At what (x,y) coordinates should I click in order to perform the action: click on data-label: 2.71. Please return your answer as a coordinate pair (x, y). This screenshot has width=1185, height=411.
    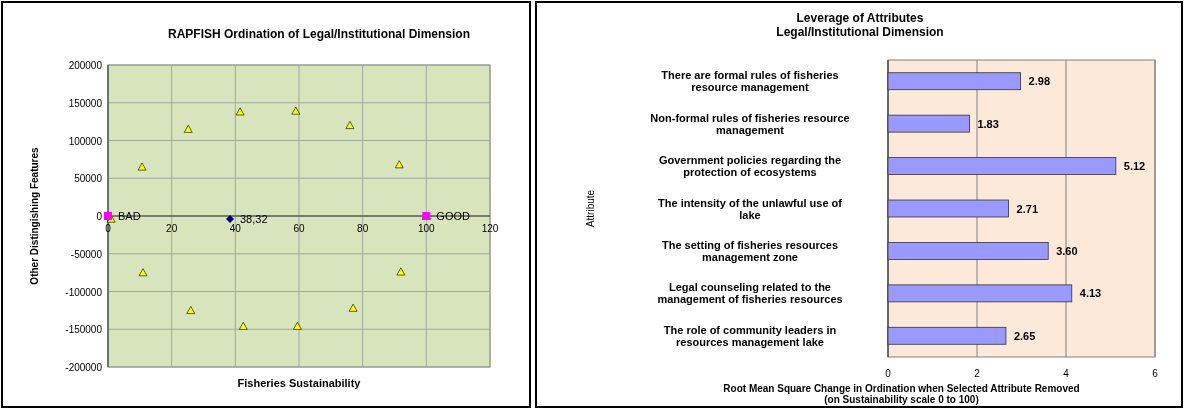
    Looking at the image, I should click on (1027, 208).